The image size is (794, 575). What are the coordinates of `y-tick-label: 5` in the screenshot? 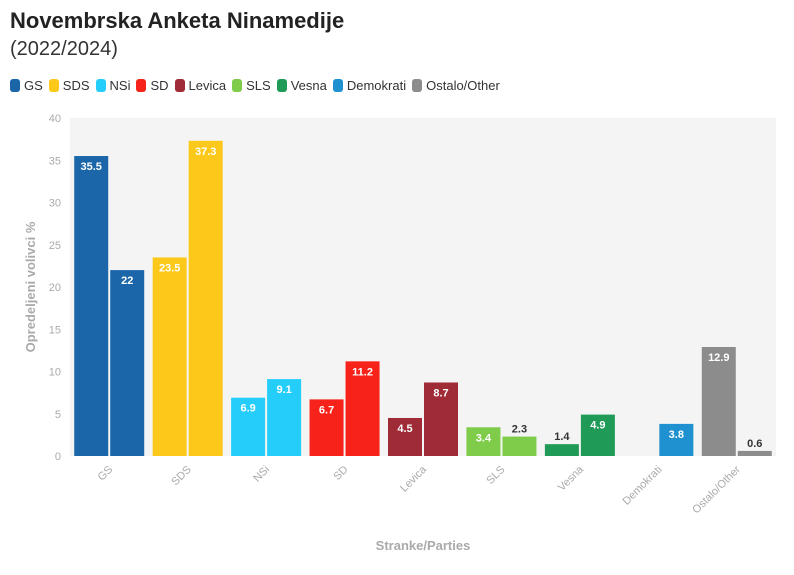 It's located at (58, 415).